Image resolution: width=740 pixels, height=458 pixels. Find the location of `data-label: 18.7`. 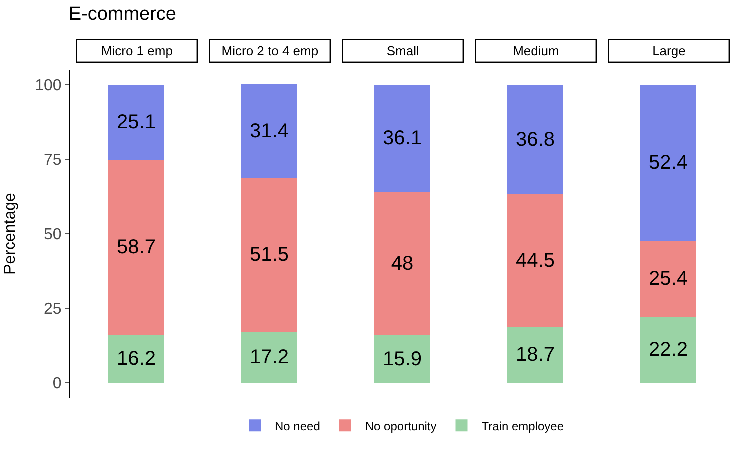

data-label: 18.7 is located at coordinates (535, 355).